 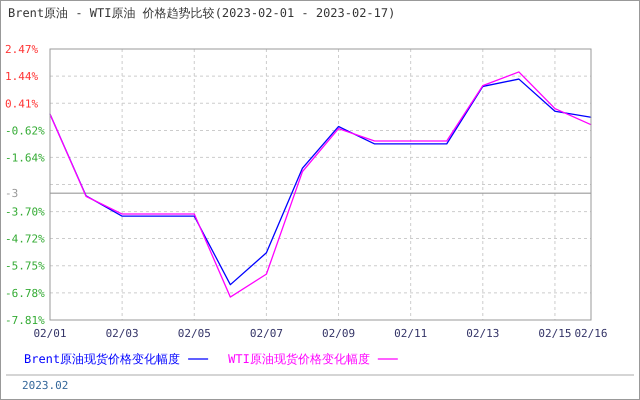 I want to click on x-tick-label: 02/03, so click(x=122, y=333).